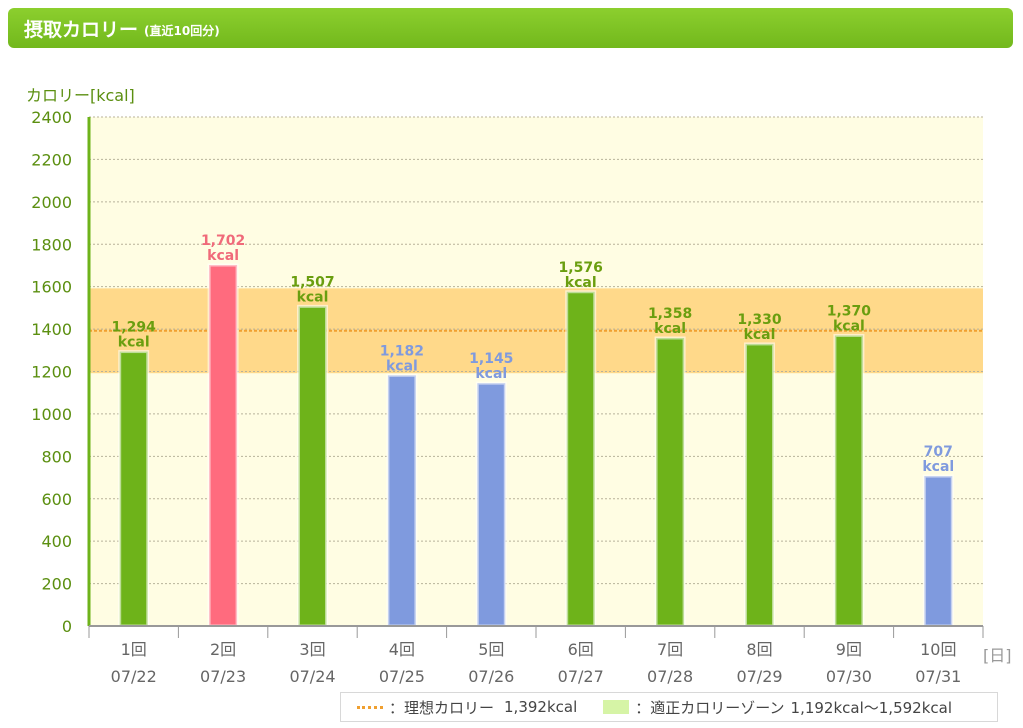 The height and width of the screenshot is (728, 1023). Describe the element at coordinates (134, 676) in the screenshot. I see `x-date-label: 07/22` at that location.